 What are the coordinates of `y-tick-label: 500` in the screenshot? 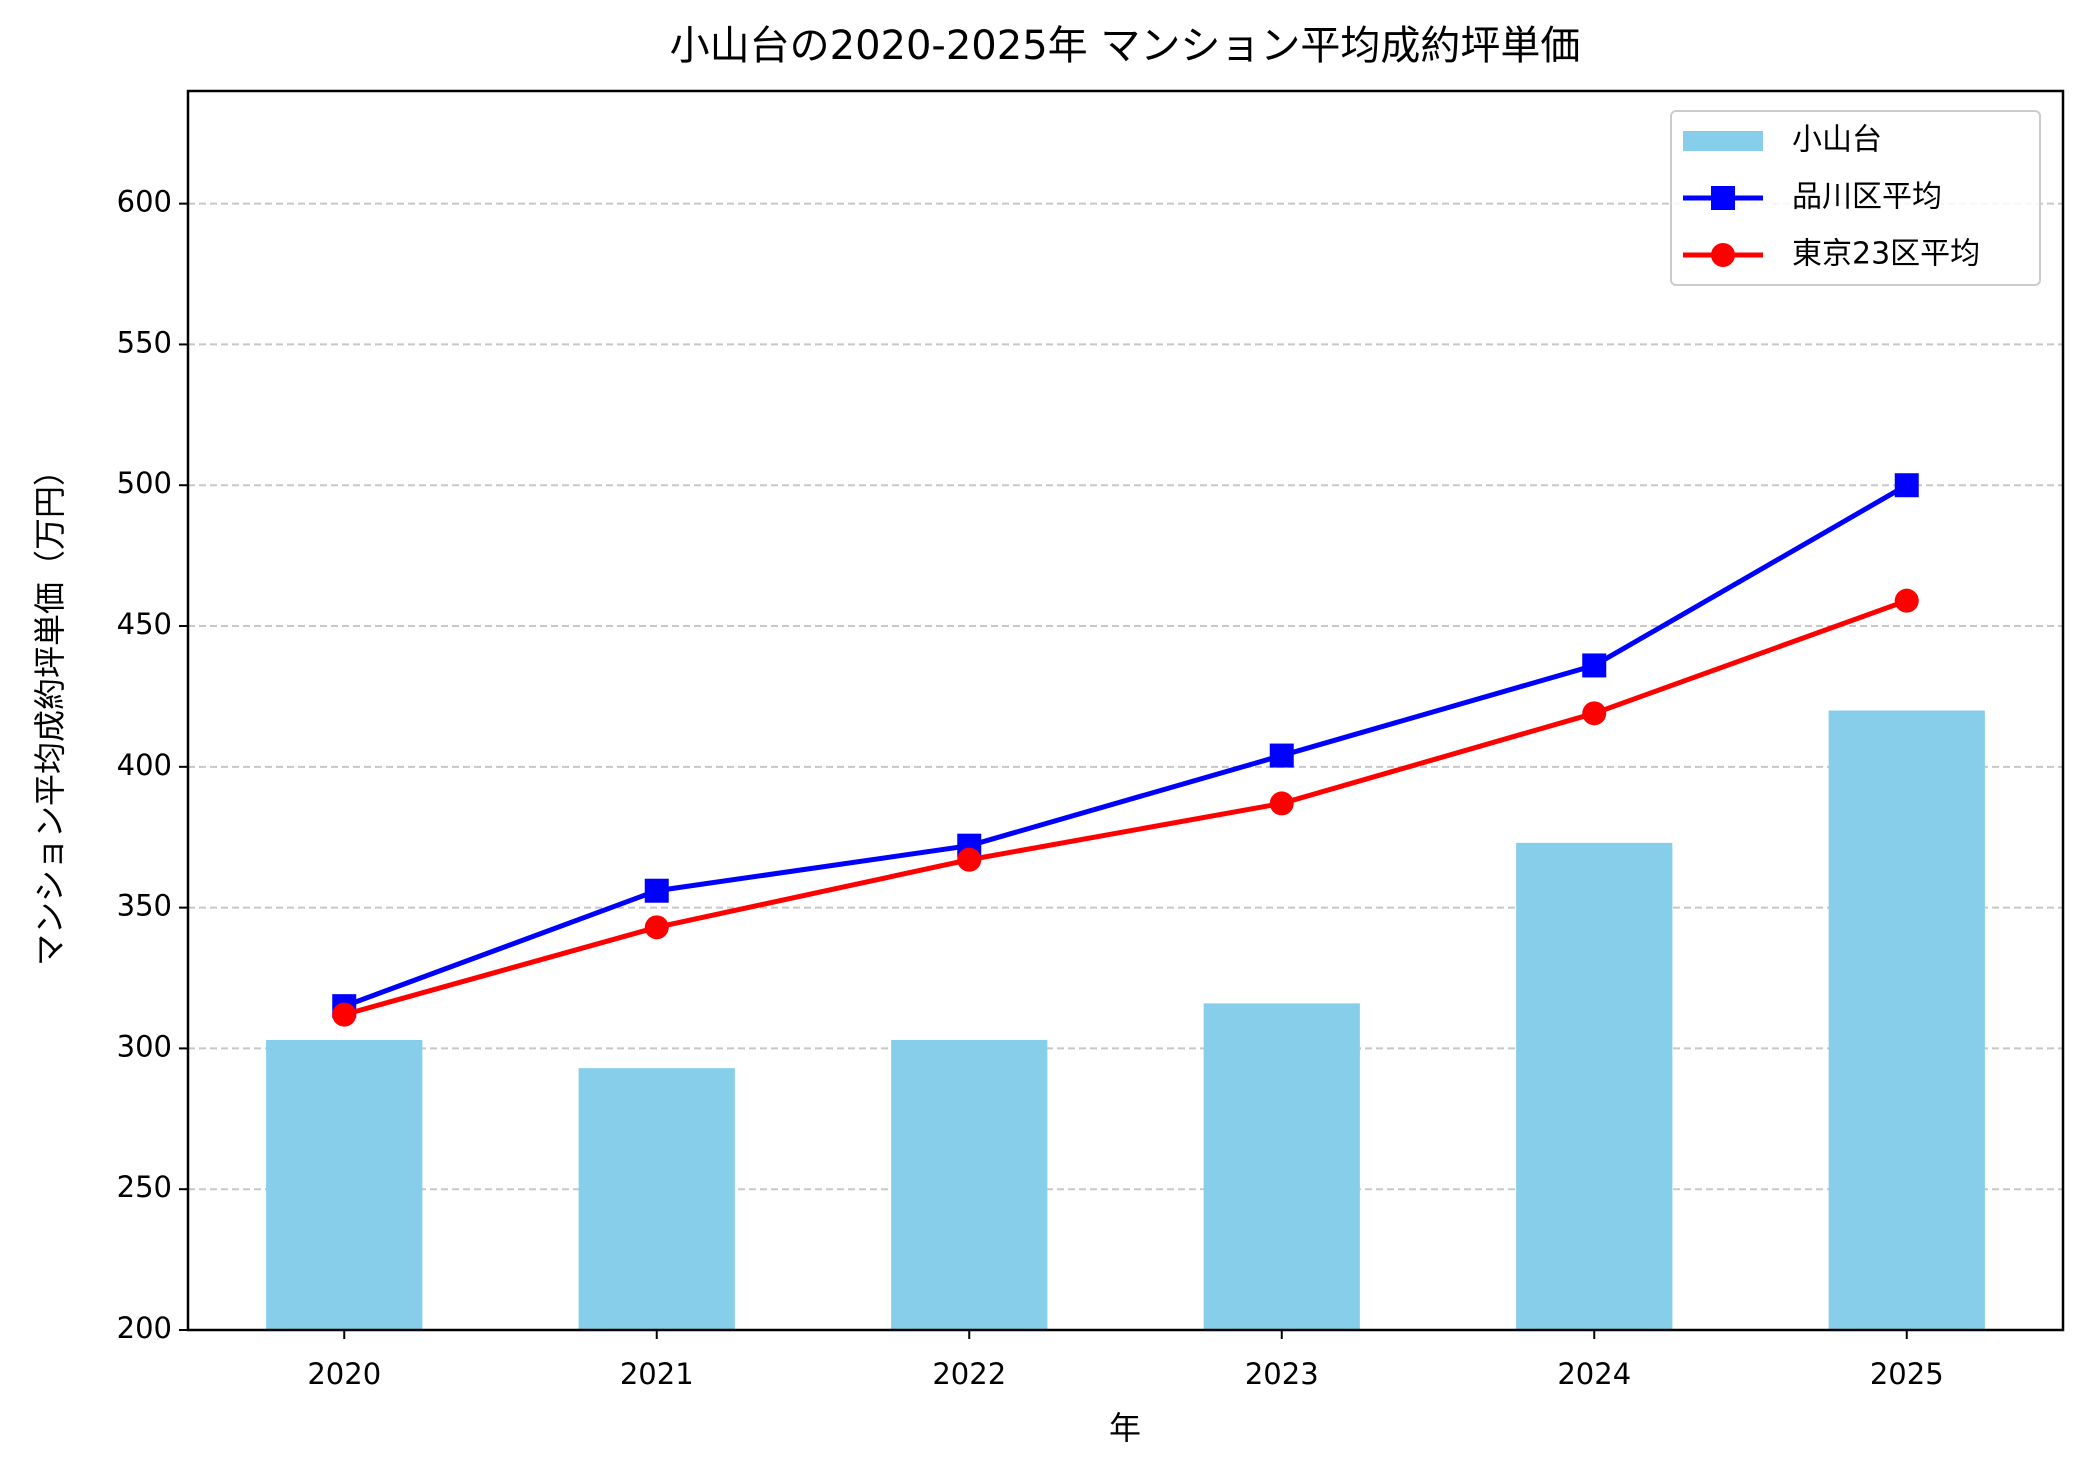 It's located at (144, 483).